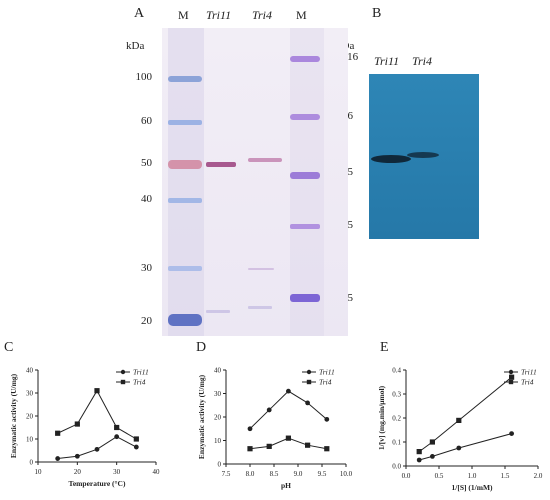 The image size is (550, 500). I want to click on chart-c-x-tick-label: 40, so click(157, 472).